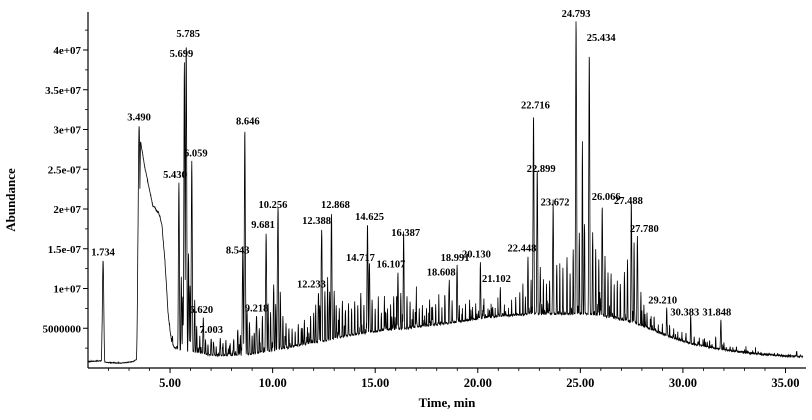  What do you see at coordinates (644, 229) in the screenshot?
I see `peak-label: 27.780` at bounding box center [644, 229].